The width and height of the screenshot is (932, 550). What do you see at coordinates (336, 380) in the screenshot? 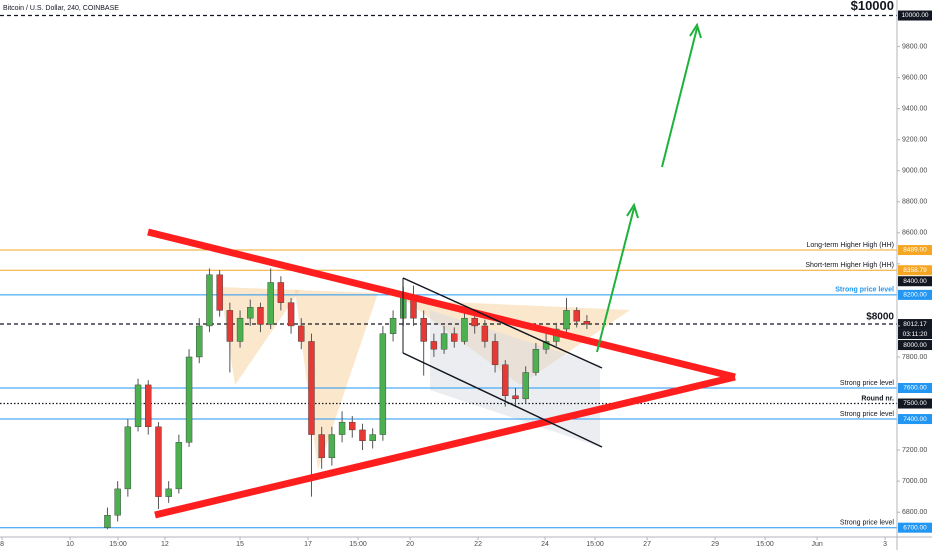
I see `pattern-shade` at bounding box center [336, 380].